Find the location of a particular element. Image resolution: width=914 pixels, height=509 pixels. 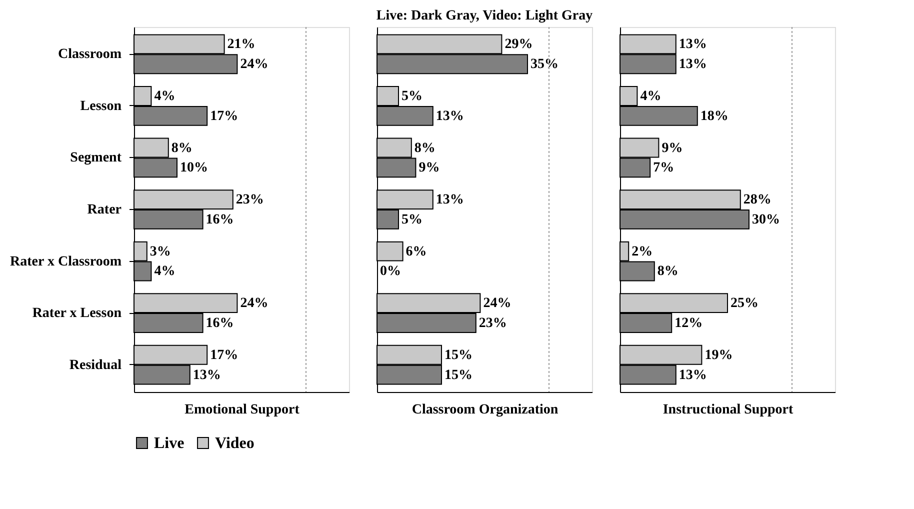

y-tick-label: Lesson is located at coordinates (101, 106).